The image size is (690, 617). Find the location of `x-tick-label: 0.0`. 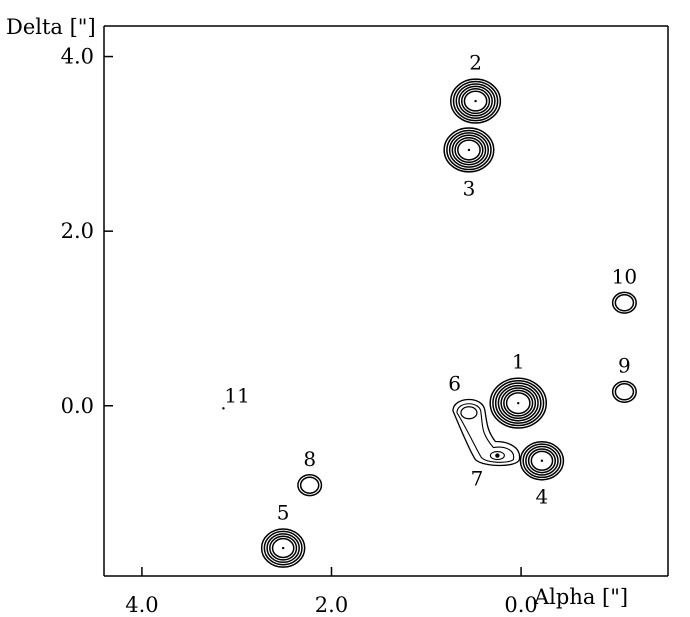

x-tick-label: 0.0 is located at coordinates (520, 605).